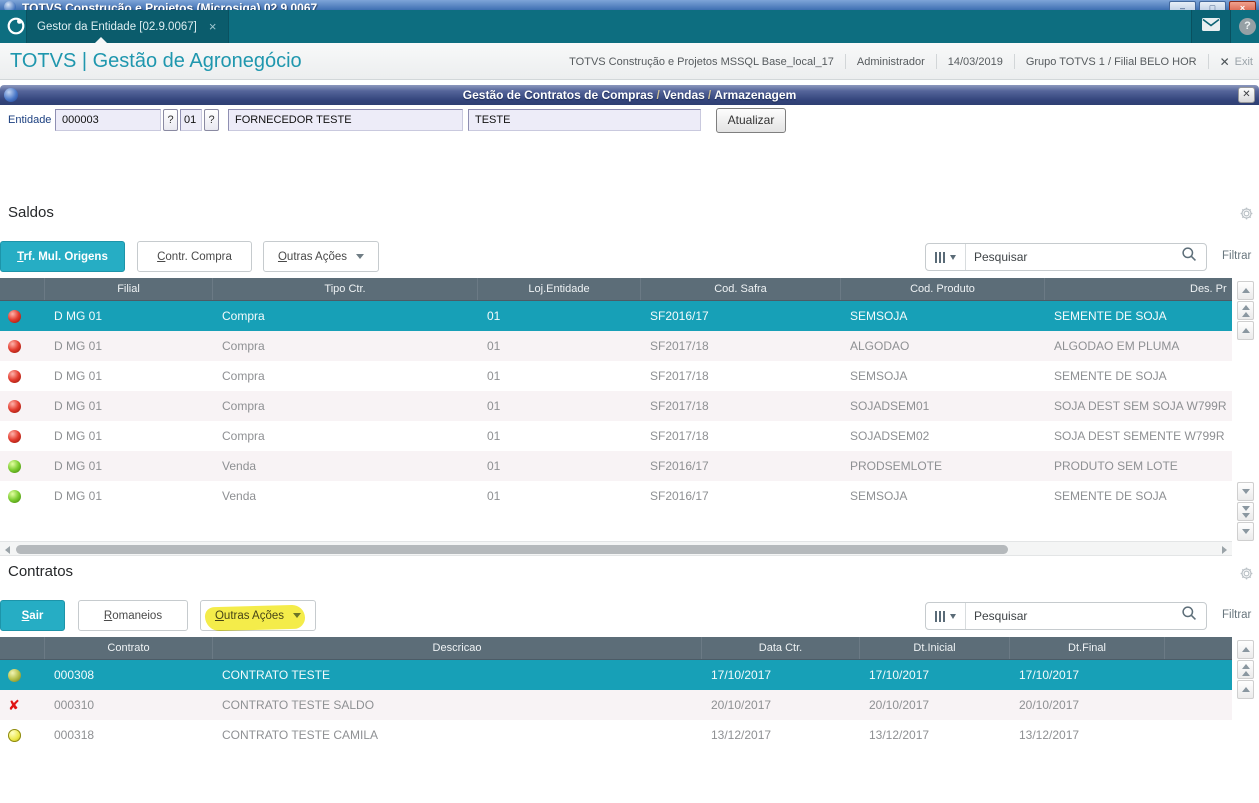  I want to click on column-header-loja: Loj.Entidade, so click(559, 289).